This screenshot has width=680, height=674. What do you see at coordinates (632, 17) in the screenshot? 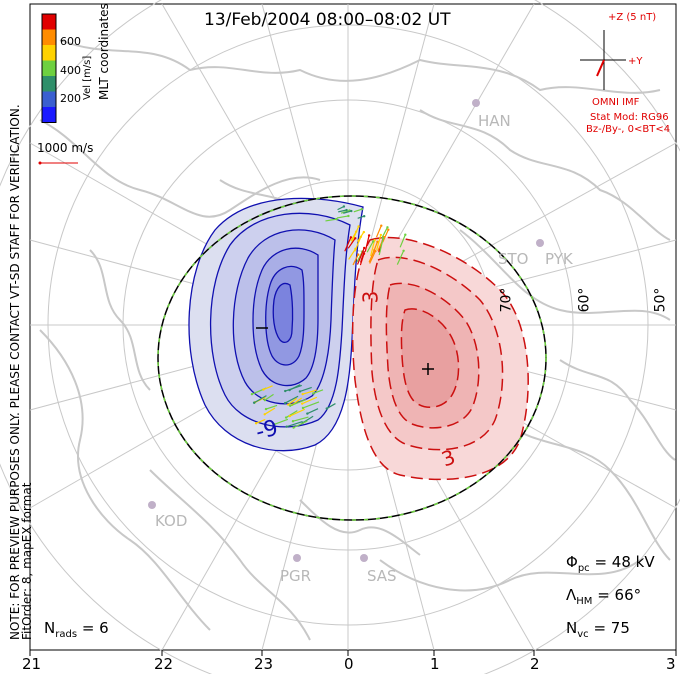
I see `imf-z-label: +Z (5 nT)` at bounding box center [632, 17].